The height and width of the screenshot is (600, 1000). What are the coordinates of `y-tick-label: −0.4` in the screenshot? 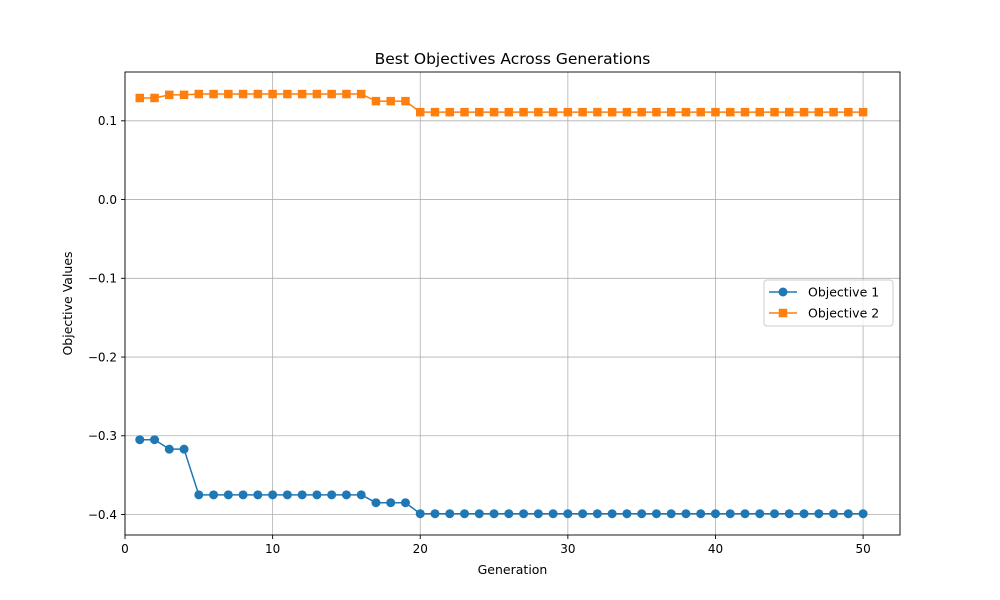 It's located at (102, 515).